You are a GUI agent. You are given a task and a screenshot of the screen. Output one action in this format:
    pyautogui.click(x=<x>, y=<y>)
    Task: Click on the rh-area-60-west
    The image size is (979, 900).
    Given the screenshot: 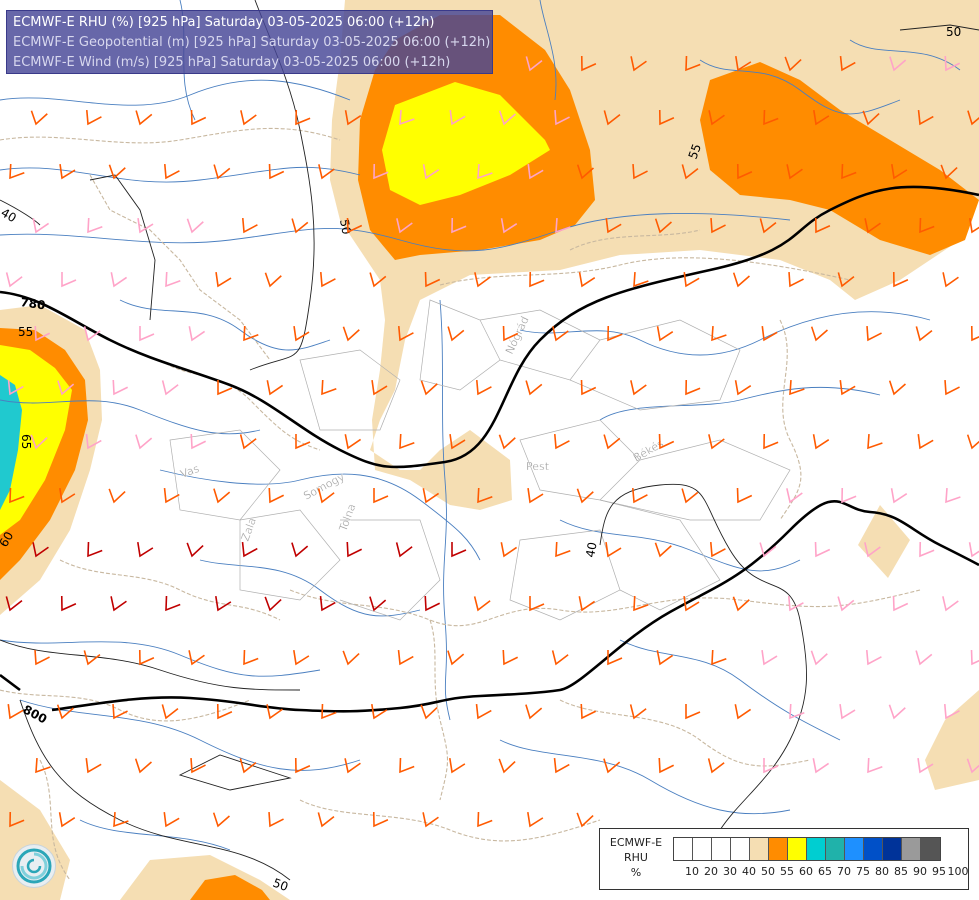 What is the action you would take?
    pyautogui.click(x=36, y=440)
    